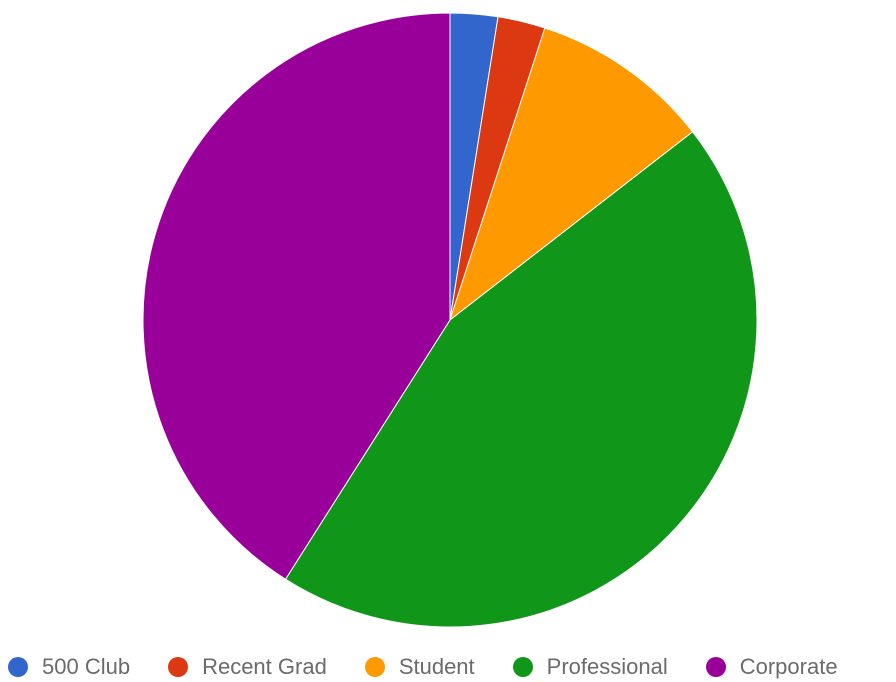  Describe the element at coordinates (436, 666) in the screenshot. I see `legend-label: Student` at that location.